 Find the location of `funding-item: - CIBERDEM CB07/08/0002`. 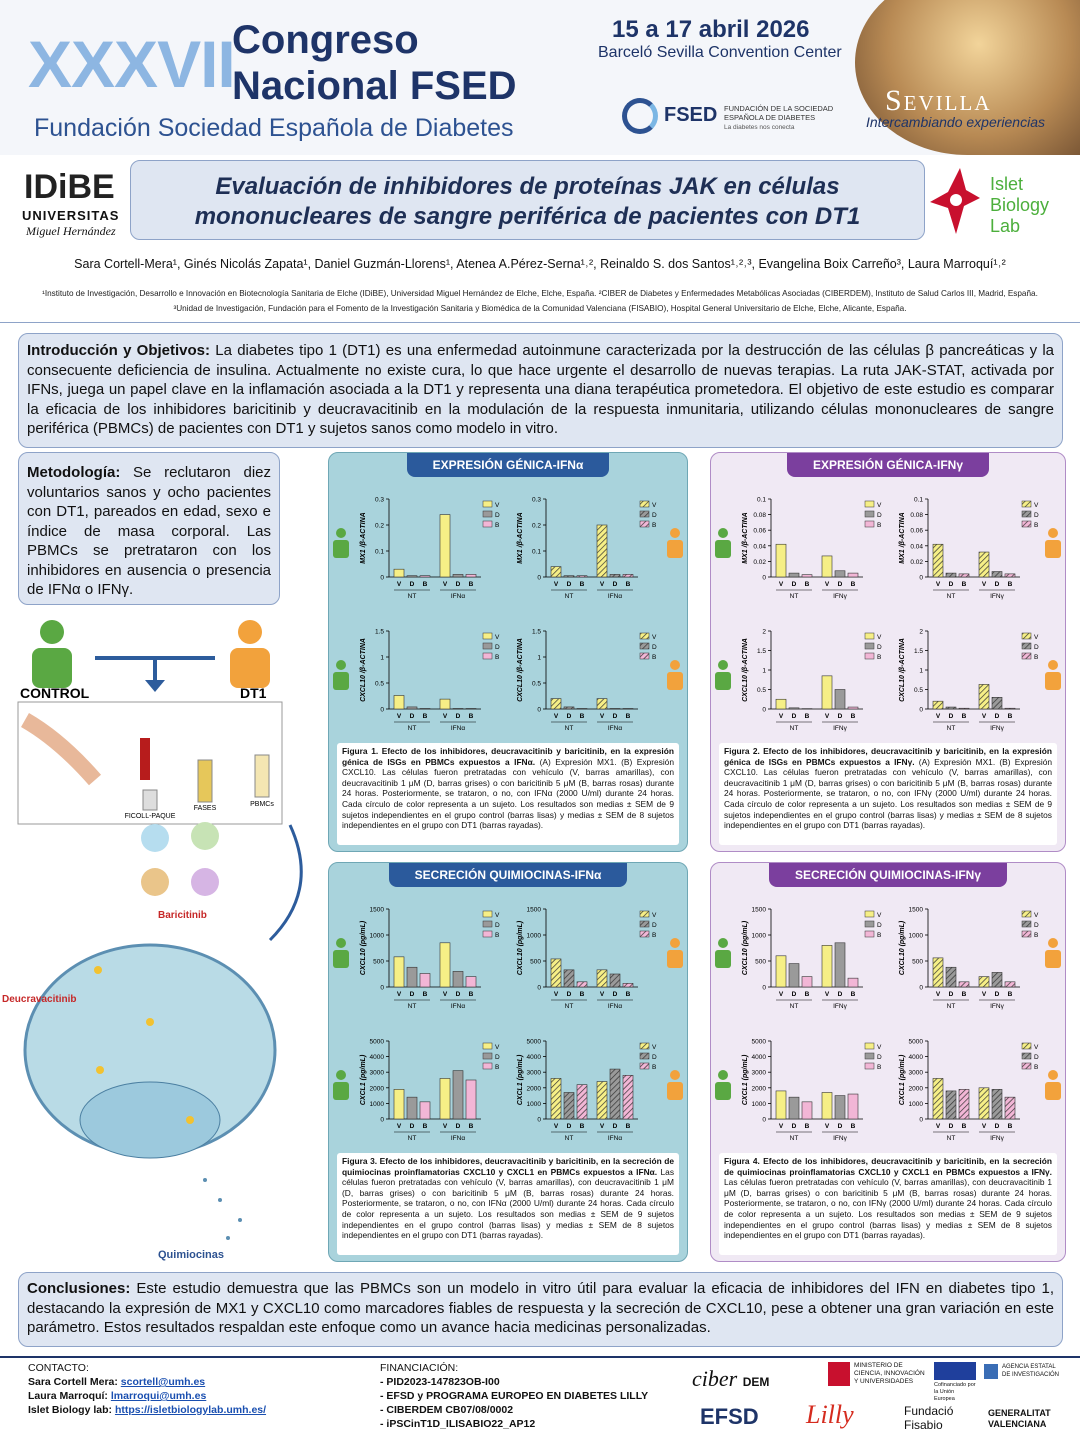

funding-item: - CIBERDEM CB07/08/0002 is located at coordinates (447, 1410).